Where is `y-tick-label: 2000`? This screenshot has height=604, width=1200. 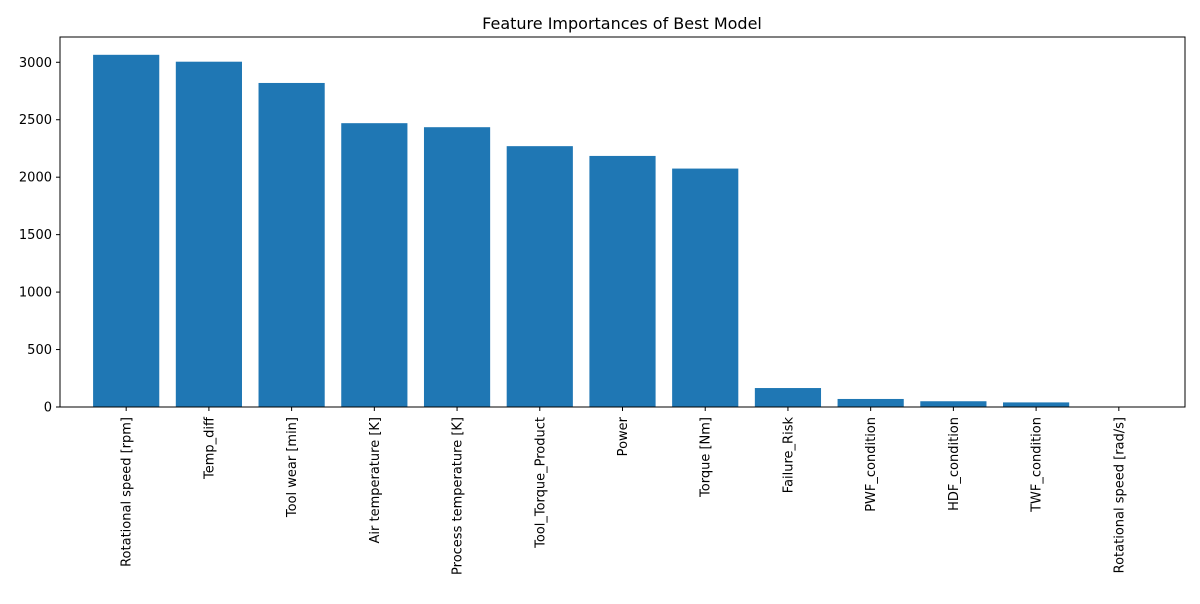
y-tick-label: 2000 is located at coordinates (35, 178).